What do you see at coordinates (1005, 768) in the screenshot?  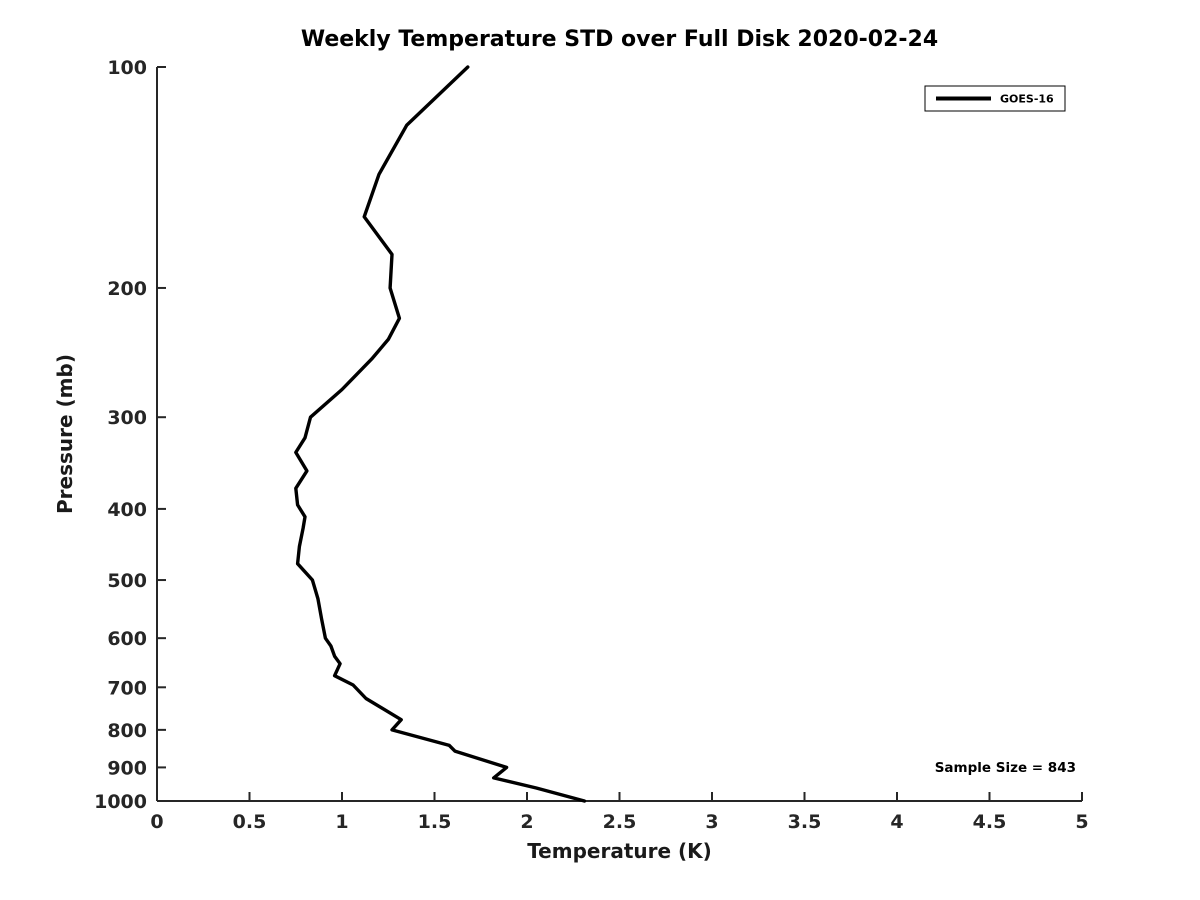 I see `sample-size-annotation: Sample Size = 843` at bounding box center [1005, 768].